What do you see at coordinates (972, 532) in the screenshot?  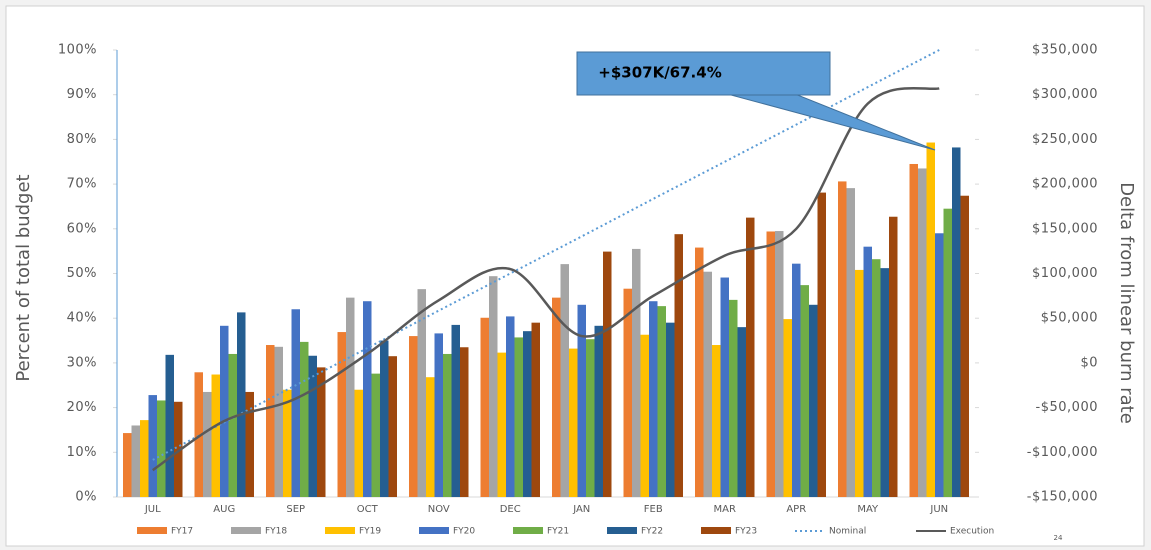 I see `legend-label: Execution` at bounding box center [972, 532].